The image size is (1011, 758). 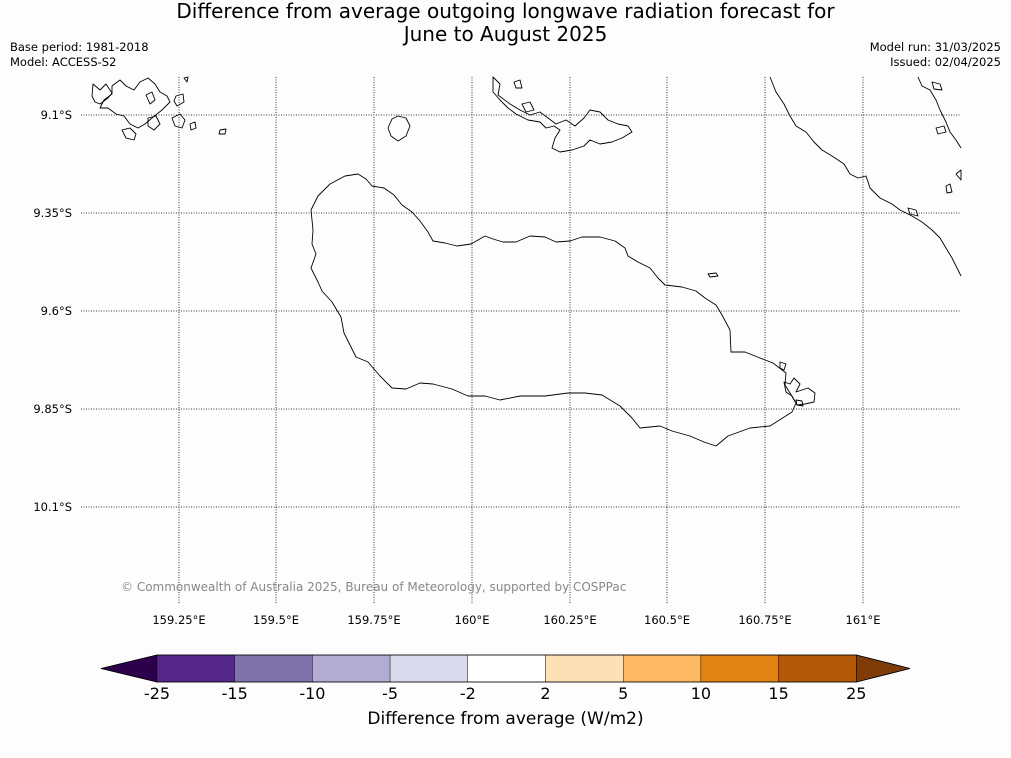 I want to click on colorbar-tick-label: -2, so click(x=468, y=693).